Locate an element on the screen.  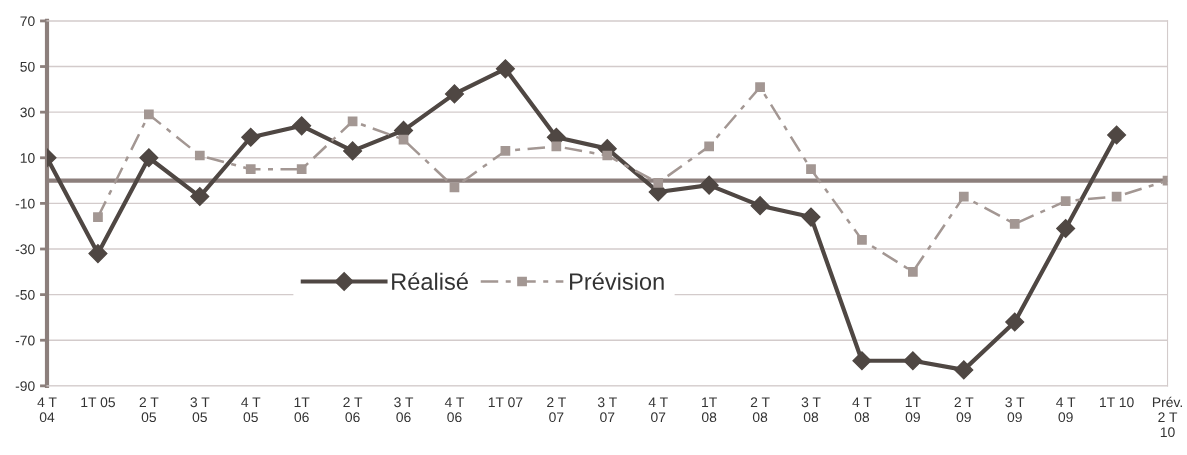
x-tick-label: 3 T 09 is located at coordinates (1015, 410).